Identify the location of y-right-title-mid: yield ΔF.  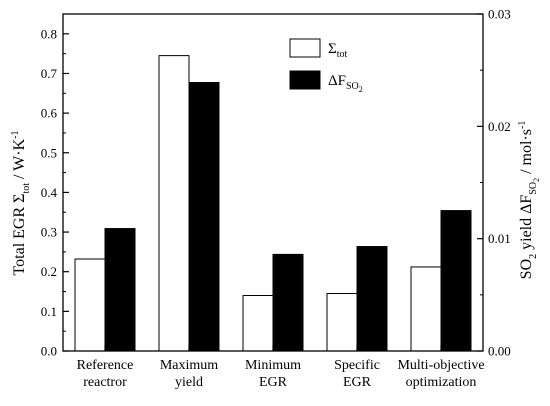
(526, 224).